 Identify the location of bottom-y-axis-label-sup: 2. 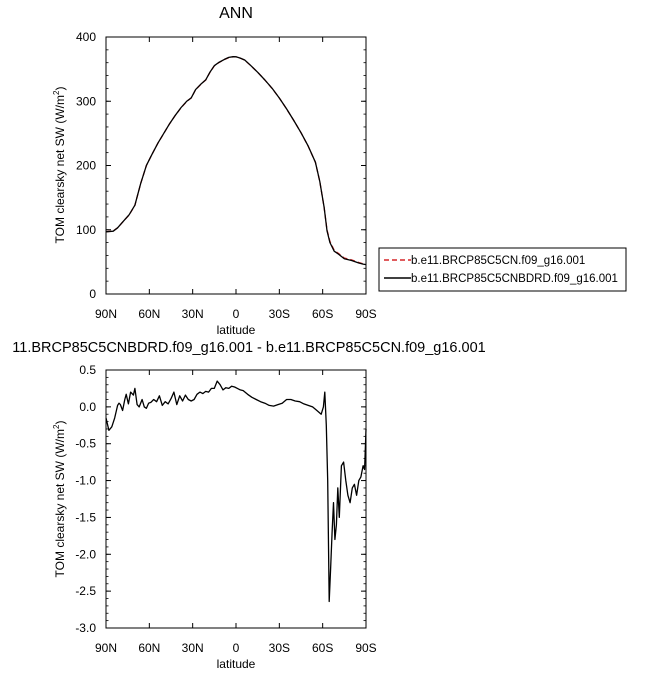
(56, 426).